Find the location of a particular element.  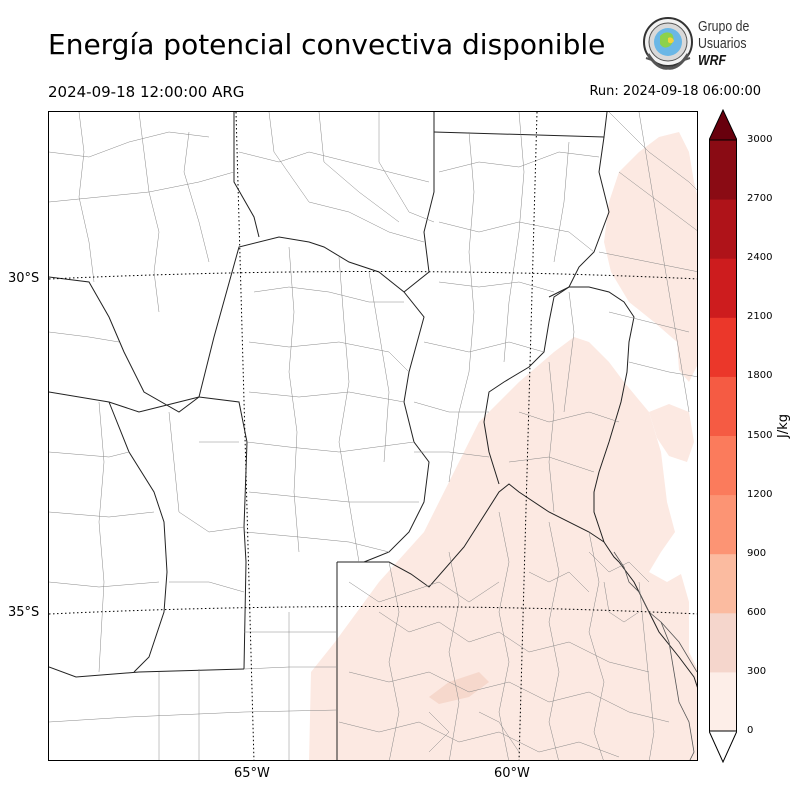

cape-field-north is located at coordinates (650, 257).